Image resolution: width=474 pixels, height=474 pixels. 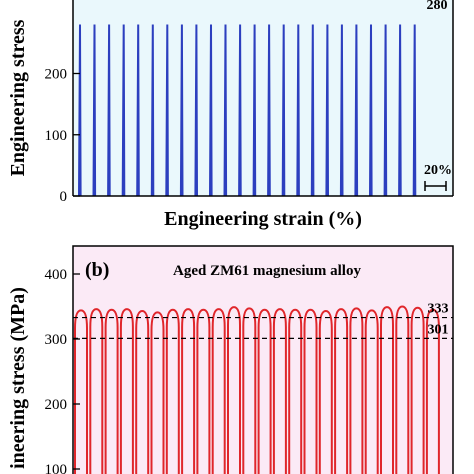 What do you see at coordinates (438, 329) in the screenshot?
I see `panel-b-level-lower-label: 301` at bounding box center [438, 329].